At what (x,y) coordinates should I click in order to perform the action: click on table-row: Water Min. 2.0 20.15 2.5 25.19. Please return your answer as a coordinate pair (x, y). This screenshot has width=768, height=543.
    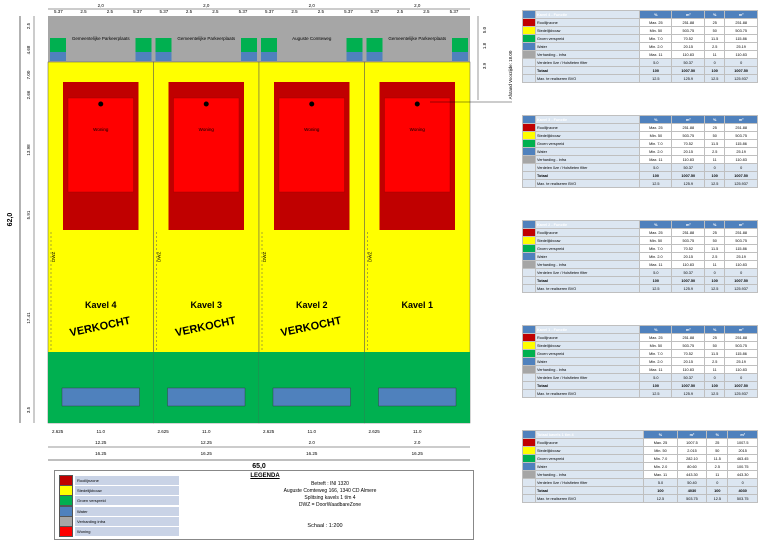
    Looking at the image, I should click on (640, 151).